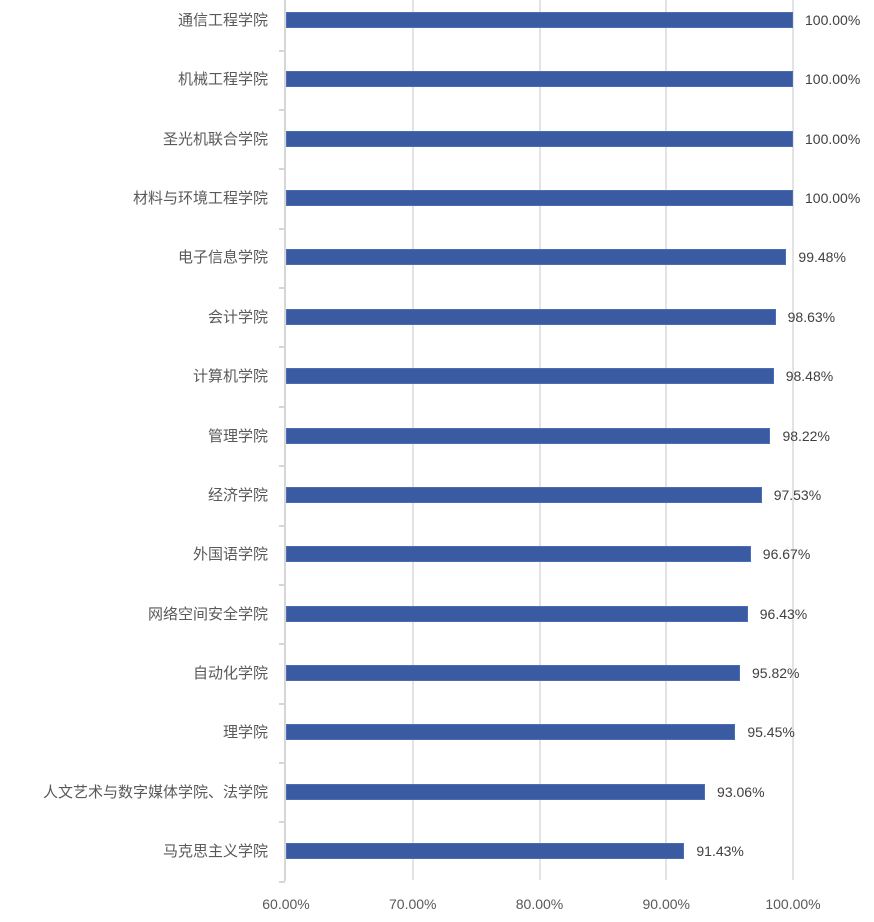 The height and width of the screenshot is (922, 874). What do you see at coordinates (237, 436) in the screenshot?
I see `category-label: 管理学院` at bounding box center [237, 436].